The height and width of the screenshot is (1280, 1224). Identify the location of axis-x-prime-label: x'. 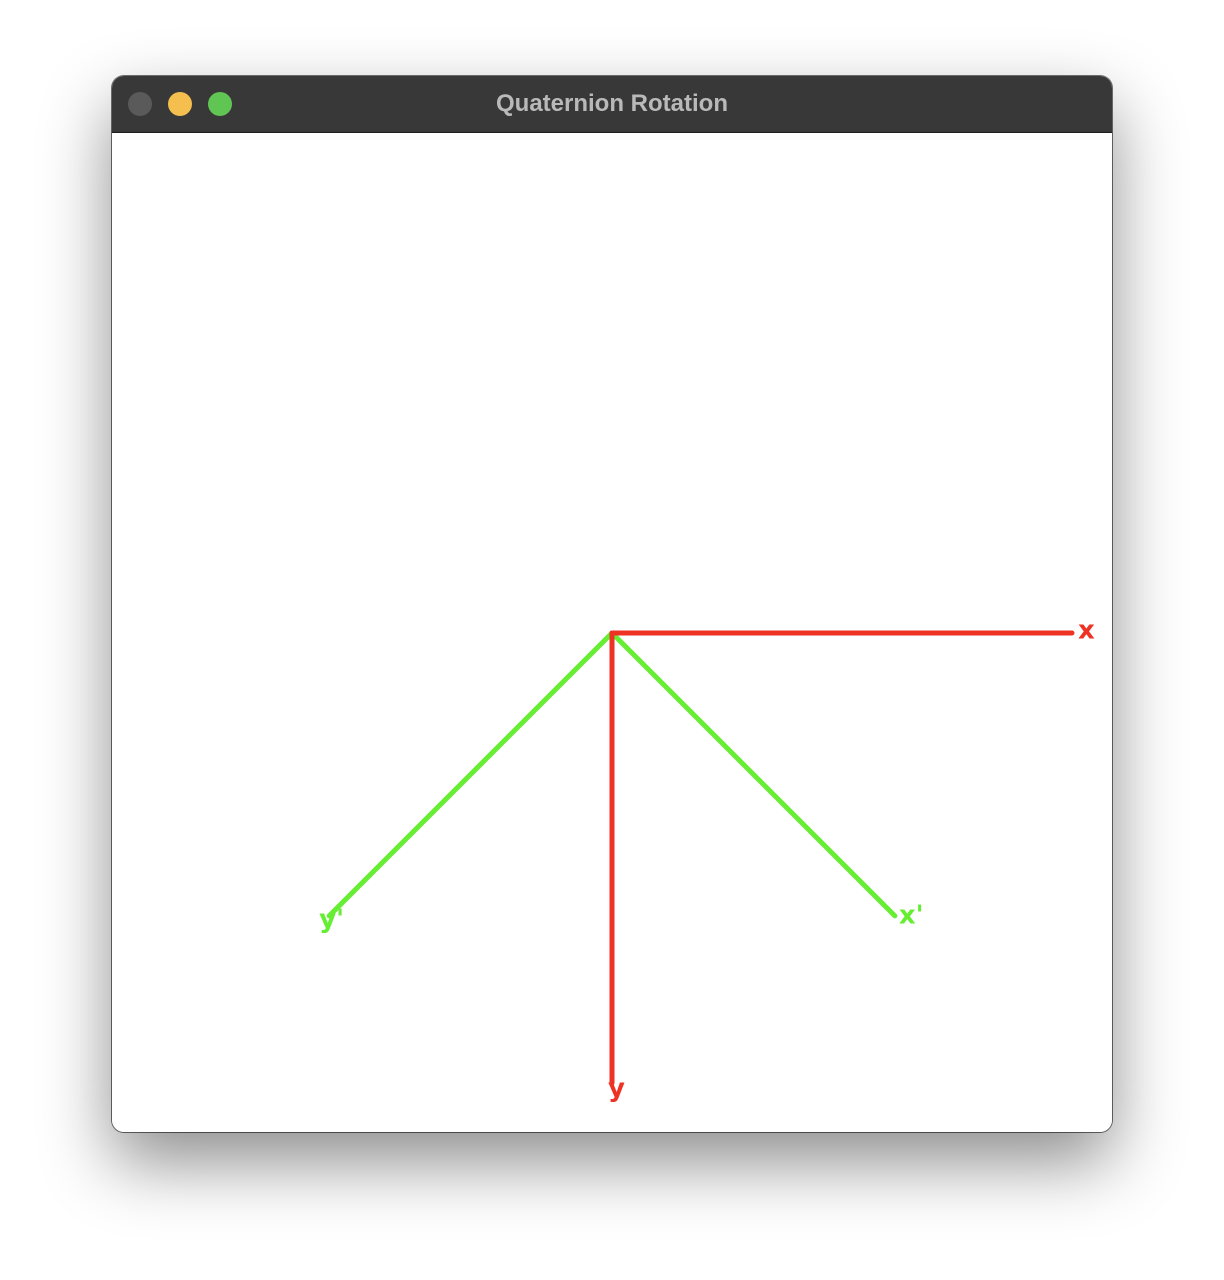
(911, 915).